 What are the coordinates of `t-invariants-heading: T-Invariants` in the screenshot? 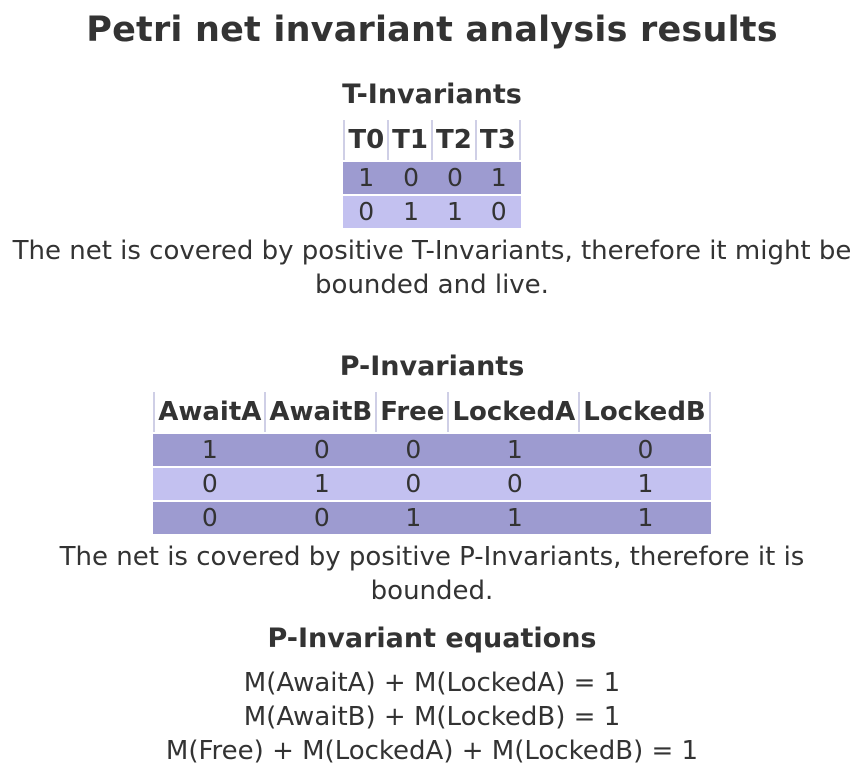 It's located at (432, 94).